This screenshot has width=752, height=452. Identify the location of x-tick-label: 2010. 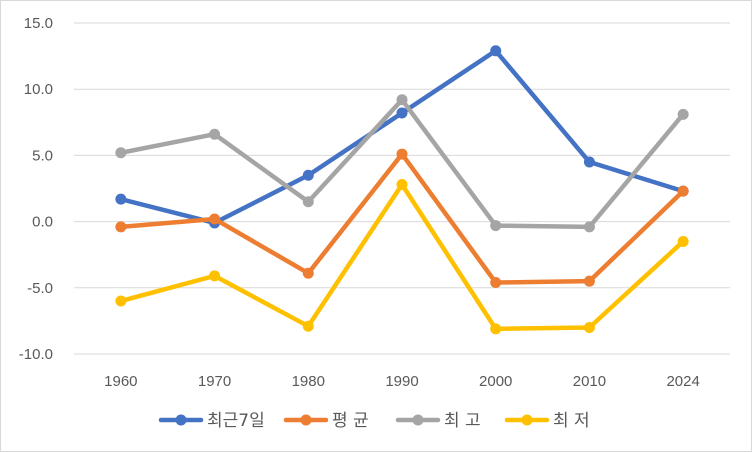
(589, 381).